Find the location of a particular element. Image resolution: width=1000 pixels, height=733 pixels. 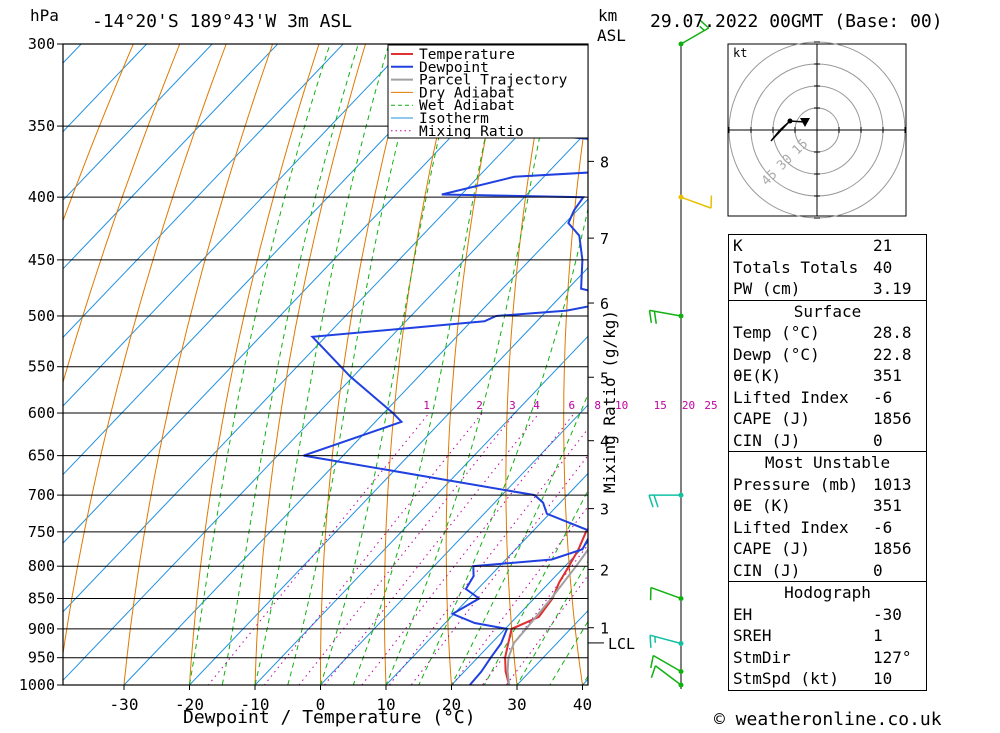

hodograph-point is located at coordinates (790, 121).